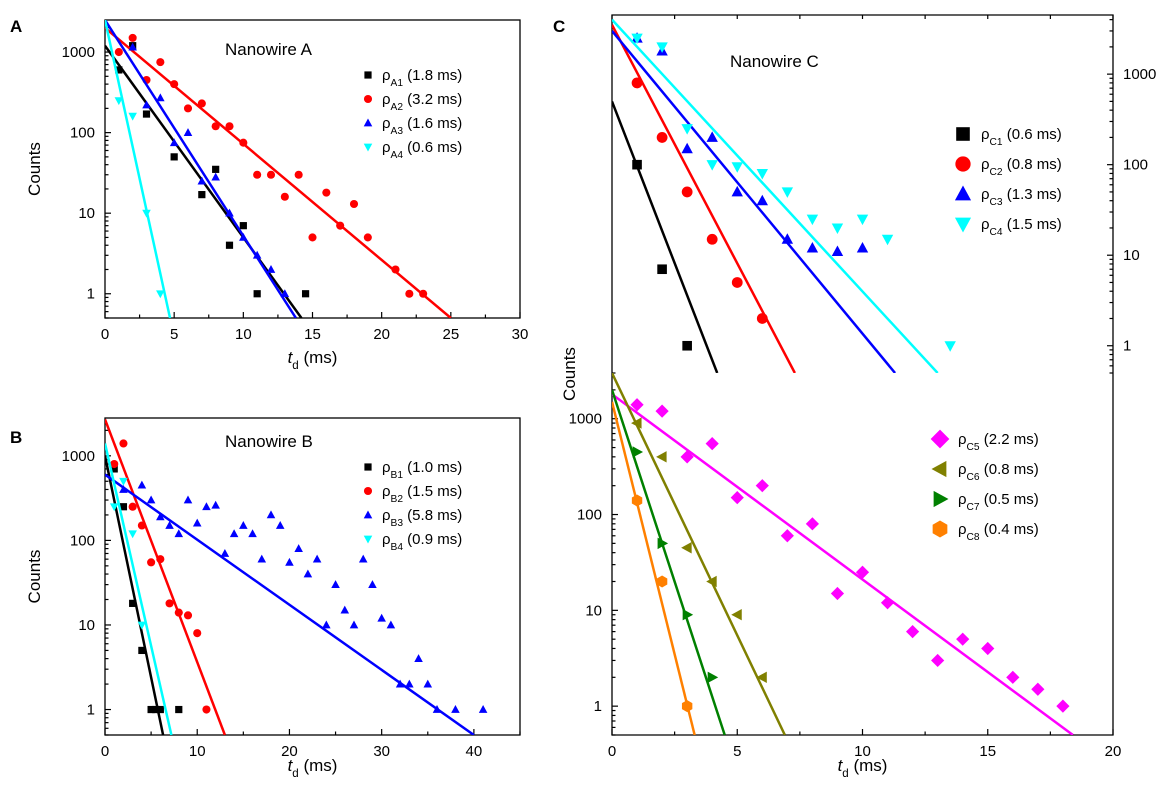 This screenshot has width=1169, height=794. Describe the element at coordinates (422, 102) in the screenshot. I see `legend-entry: ρA2 (3.2 ms)` at that location.